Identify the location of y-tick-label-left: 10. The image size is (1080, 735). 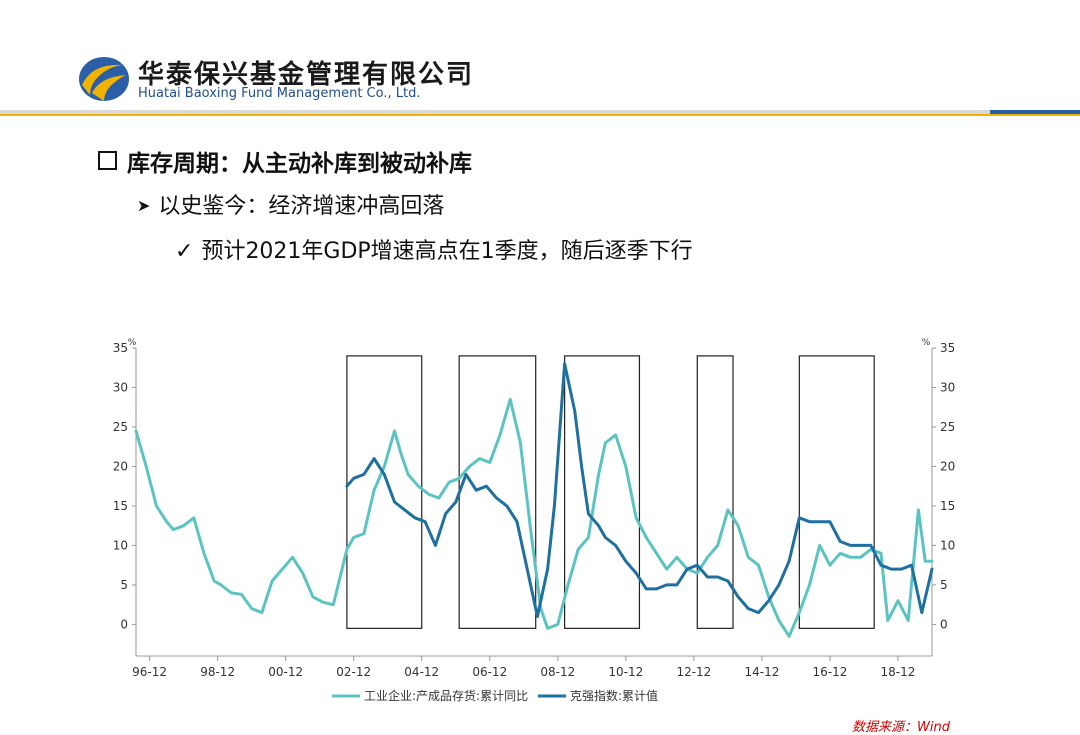
(120, 545).